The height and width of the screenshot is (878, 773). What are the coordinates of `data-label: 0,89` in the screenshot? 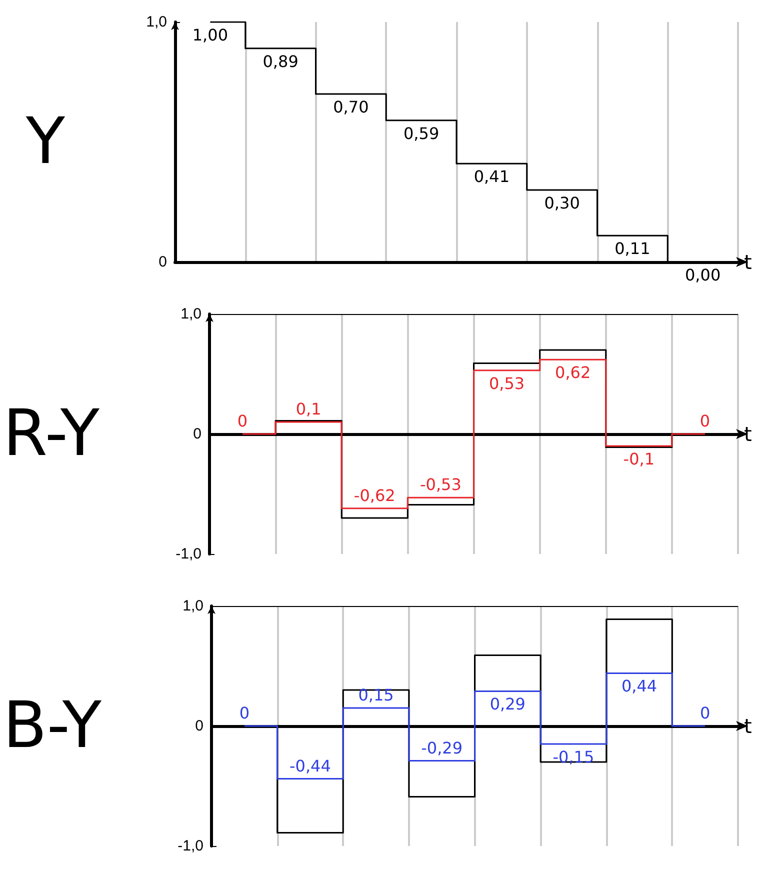 It's located at (280, 61).